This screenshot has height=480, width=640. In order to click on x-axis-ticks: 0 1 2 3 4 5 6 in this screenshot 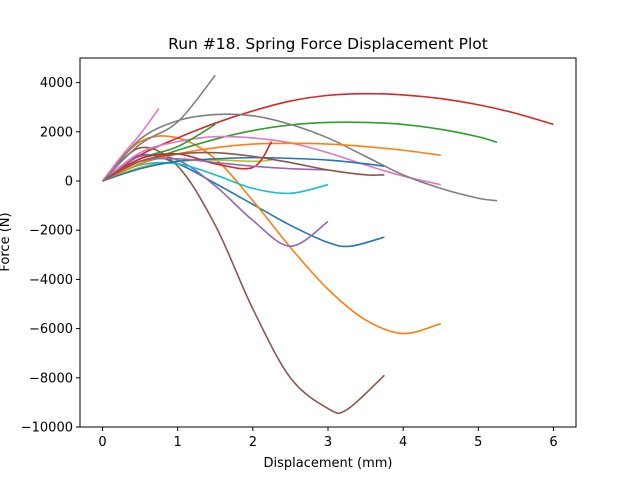, I will do `click(328, 438)`.